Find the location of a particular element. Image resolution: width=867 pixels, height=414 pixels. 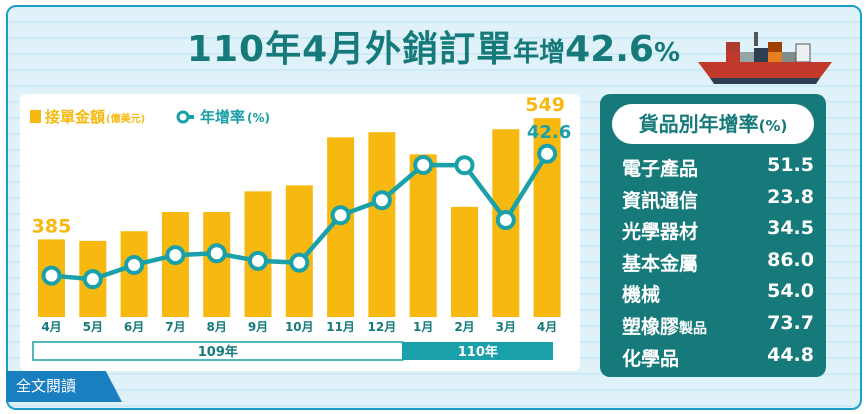

legend-bar-label: 接單金額 is located at coordinates (75, 117).